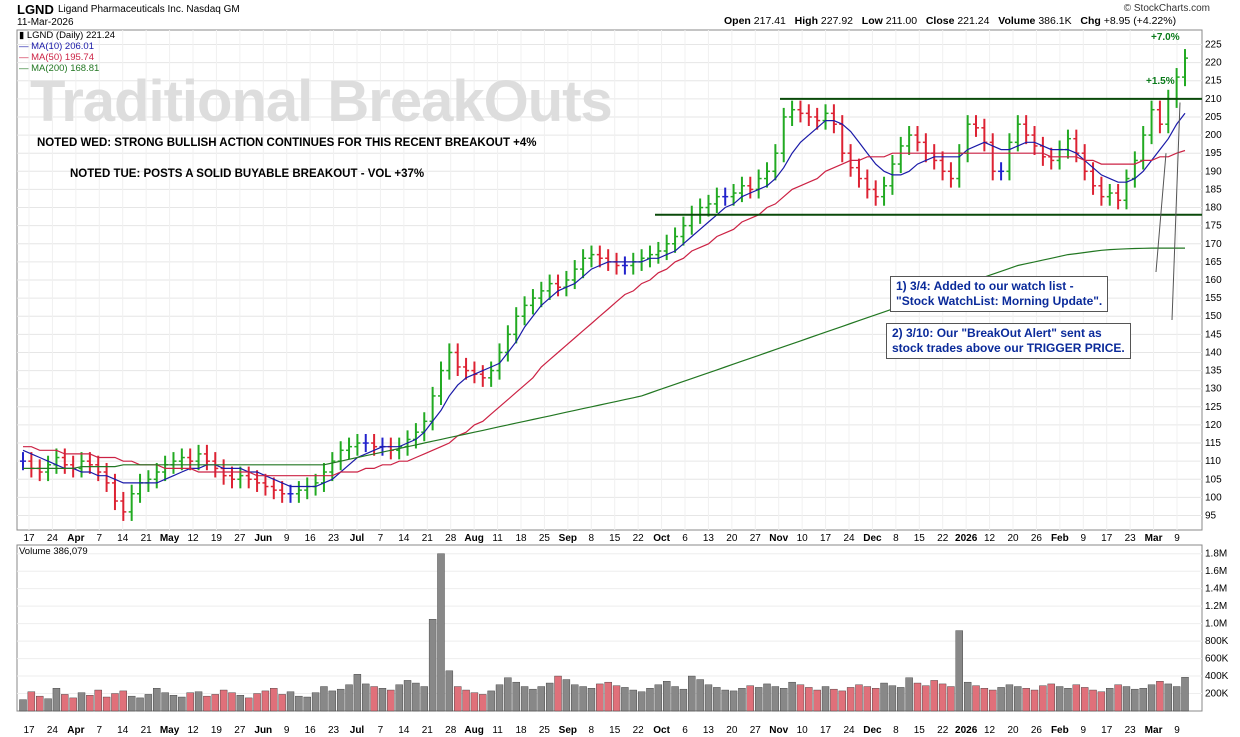  Describe the element at coordinates (661, 730) in the screenshot. I see `x-tick-label-volume: Oct` at that location.